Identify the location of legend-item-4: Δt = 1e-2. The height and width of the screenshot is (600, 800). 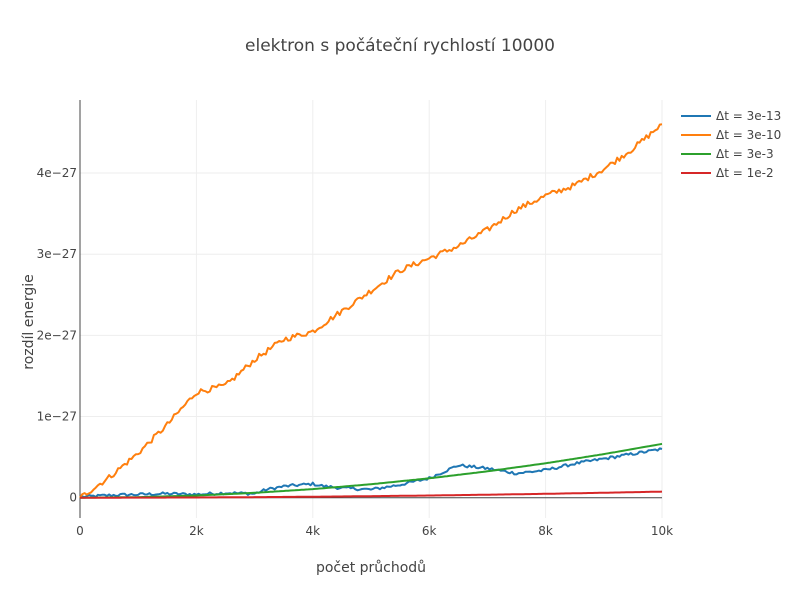
(727, 173).